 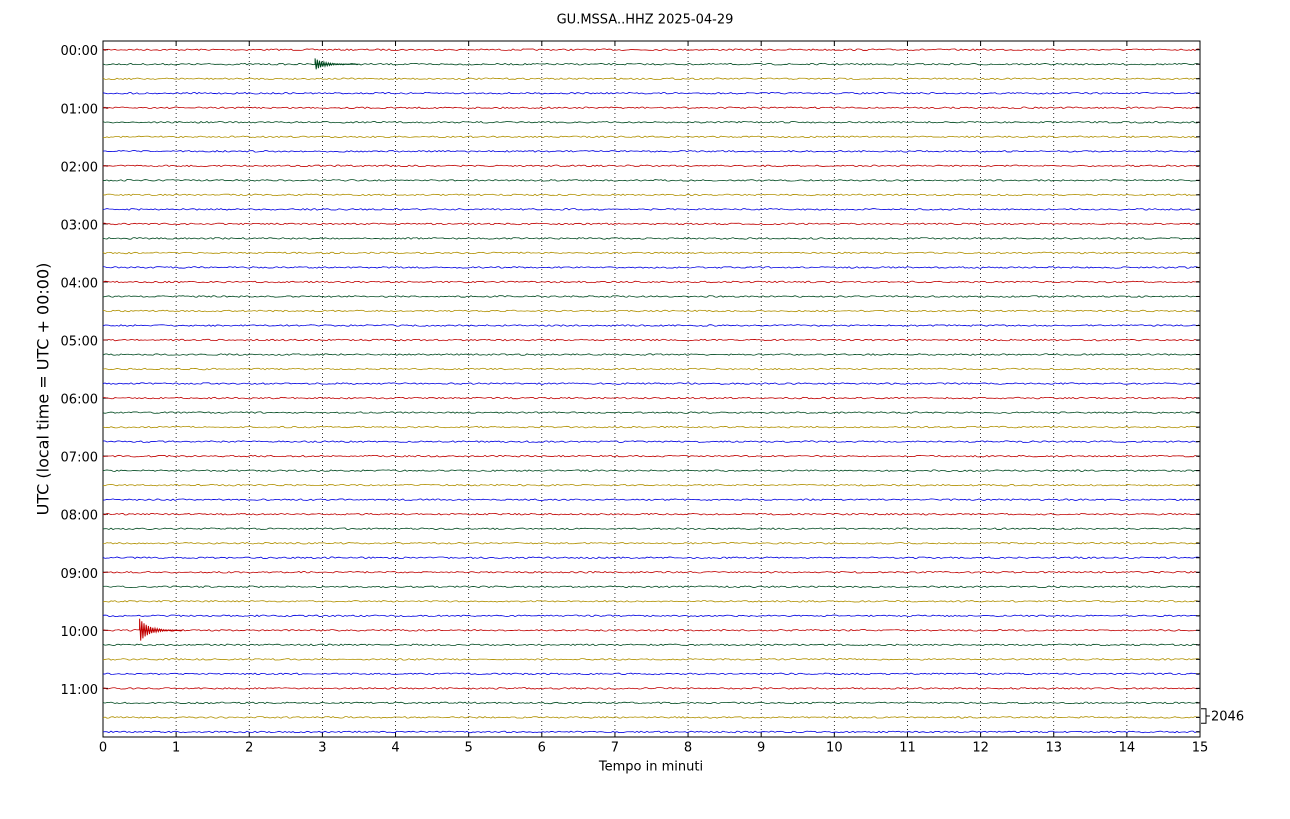 What do you see at coordinates (79, 458) in the screenshot?
I see `y-tick-label: 07:00` at bounding box center [79, 458].